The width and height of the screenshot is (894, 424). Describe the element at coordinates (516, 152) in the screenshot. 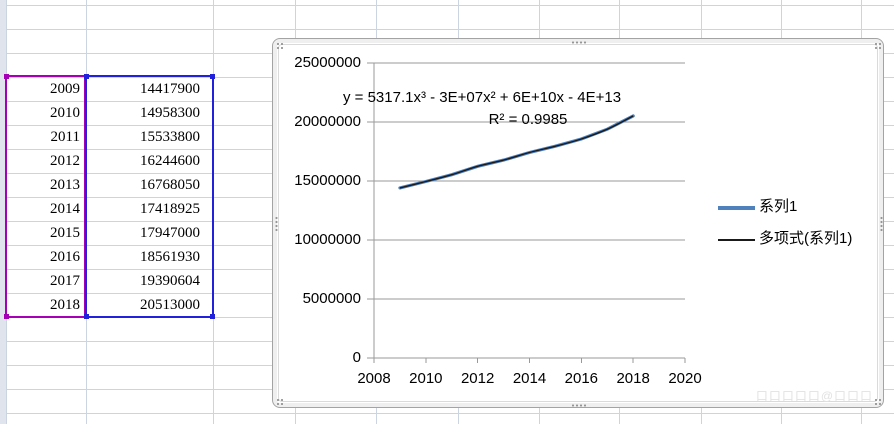

I see `trendline-path` at that location.